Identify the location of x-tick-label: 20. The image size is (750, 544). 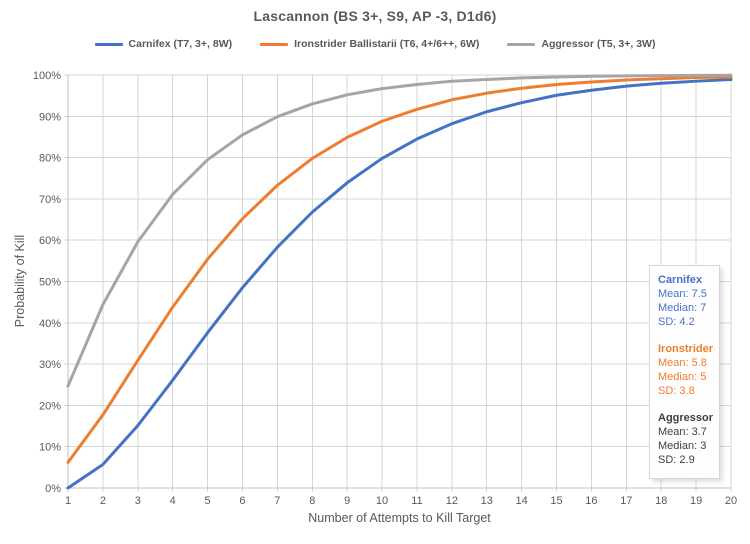
(731, 501).